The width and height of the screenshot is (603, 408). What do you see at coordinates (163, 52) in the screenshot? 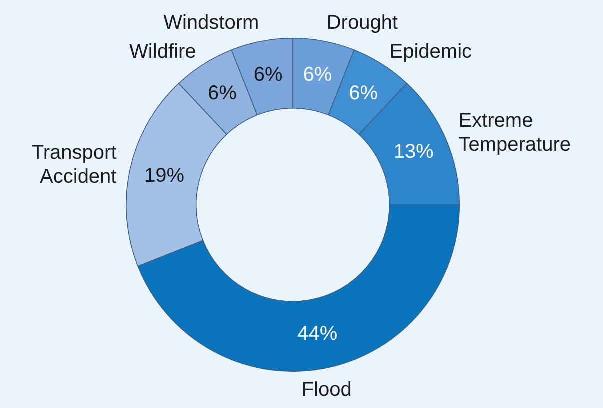
I see `slice-label: Wildfire` at bounding box center [163, 52].